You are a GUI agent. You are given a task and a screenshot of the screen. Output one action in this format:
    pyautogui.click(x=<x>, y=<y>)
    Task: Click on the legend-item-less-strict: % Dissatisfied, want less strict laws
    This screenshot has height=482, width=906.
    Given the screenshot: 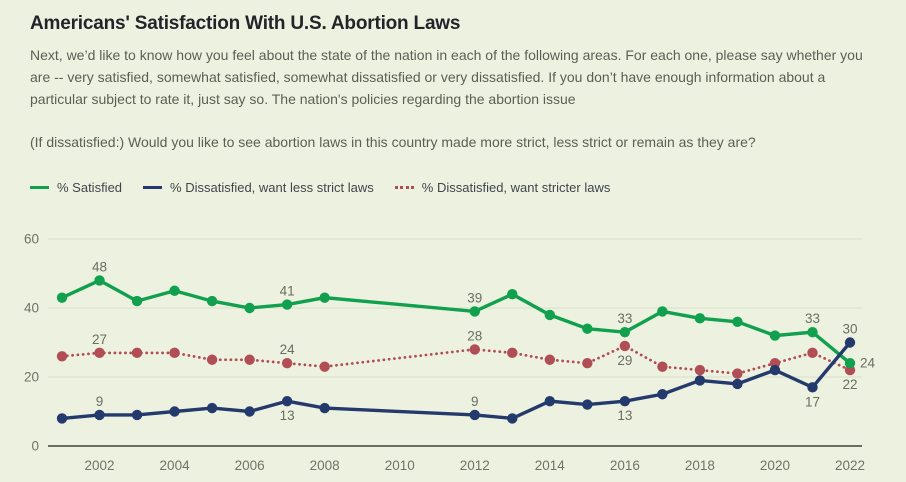 What is the action you would take?
    pyautogui.click(x=258, y=187)
    